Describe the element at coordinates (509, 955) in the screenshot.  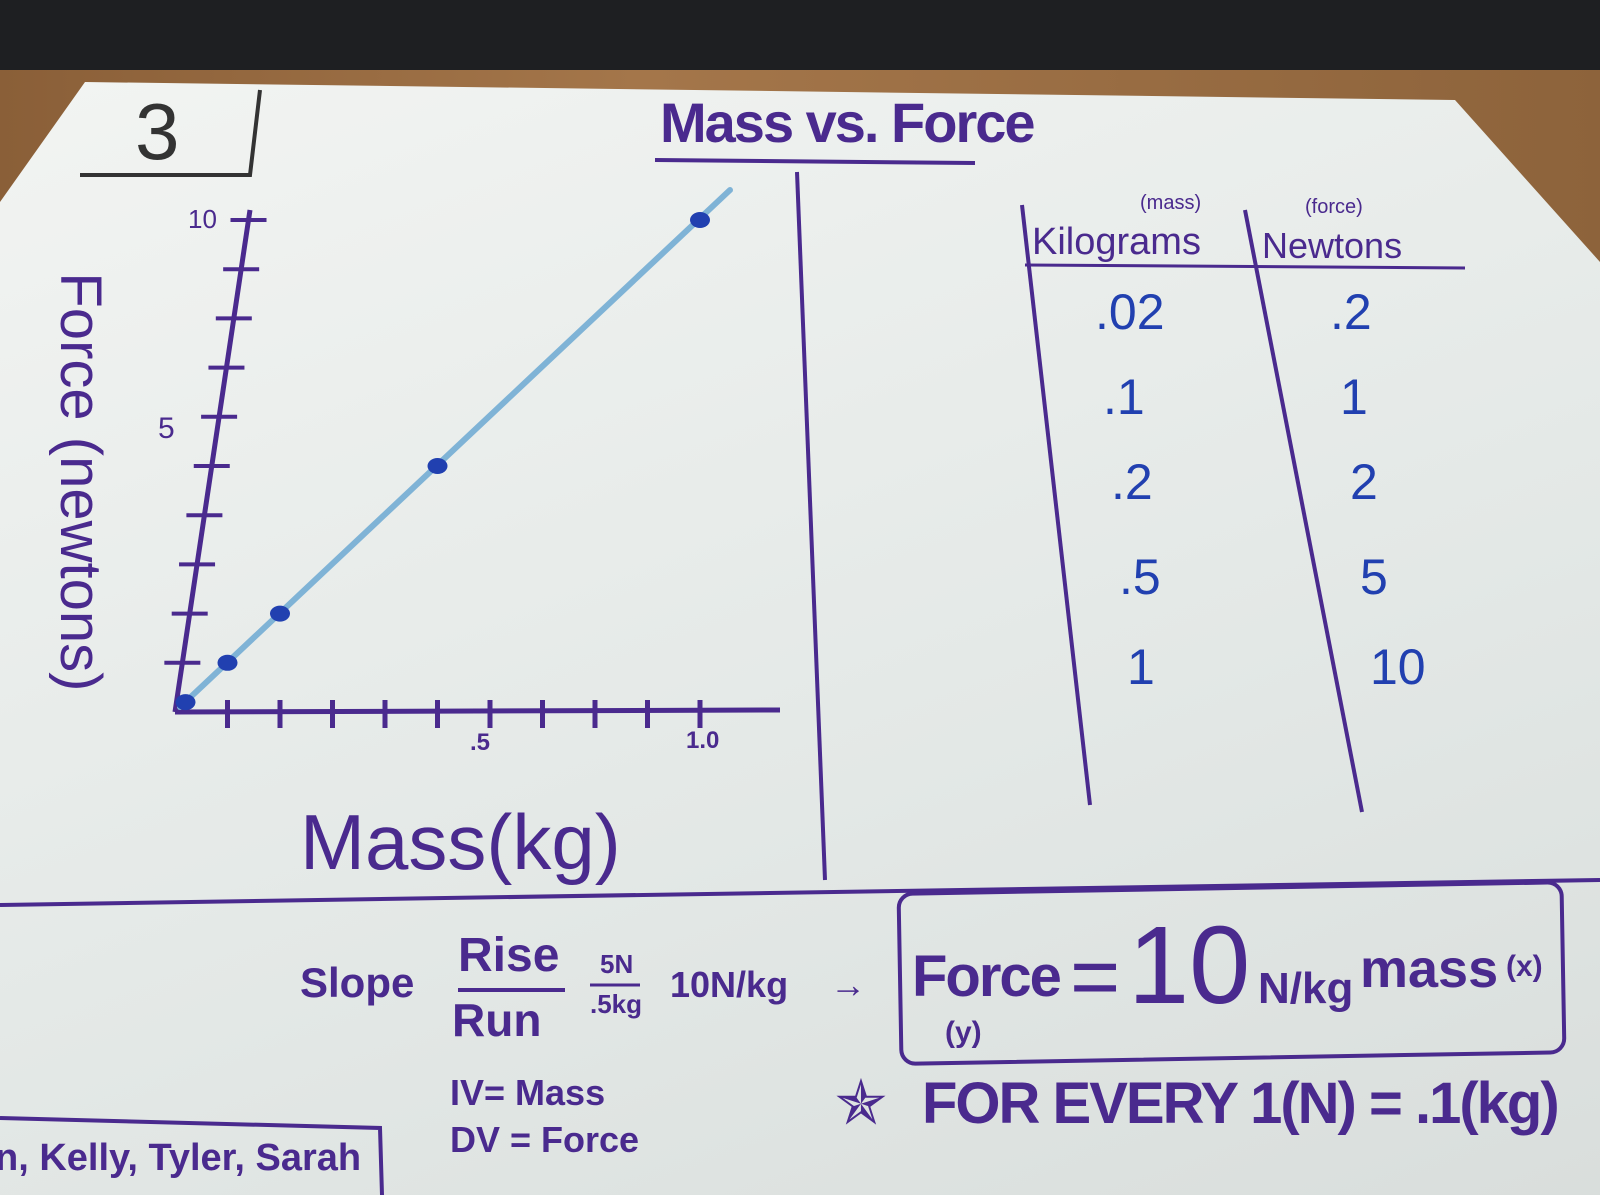
I see `slope-rise: Rise` at that location.